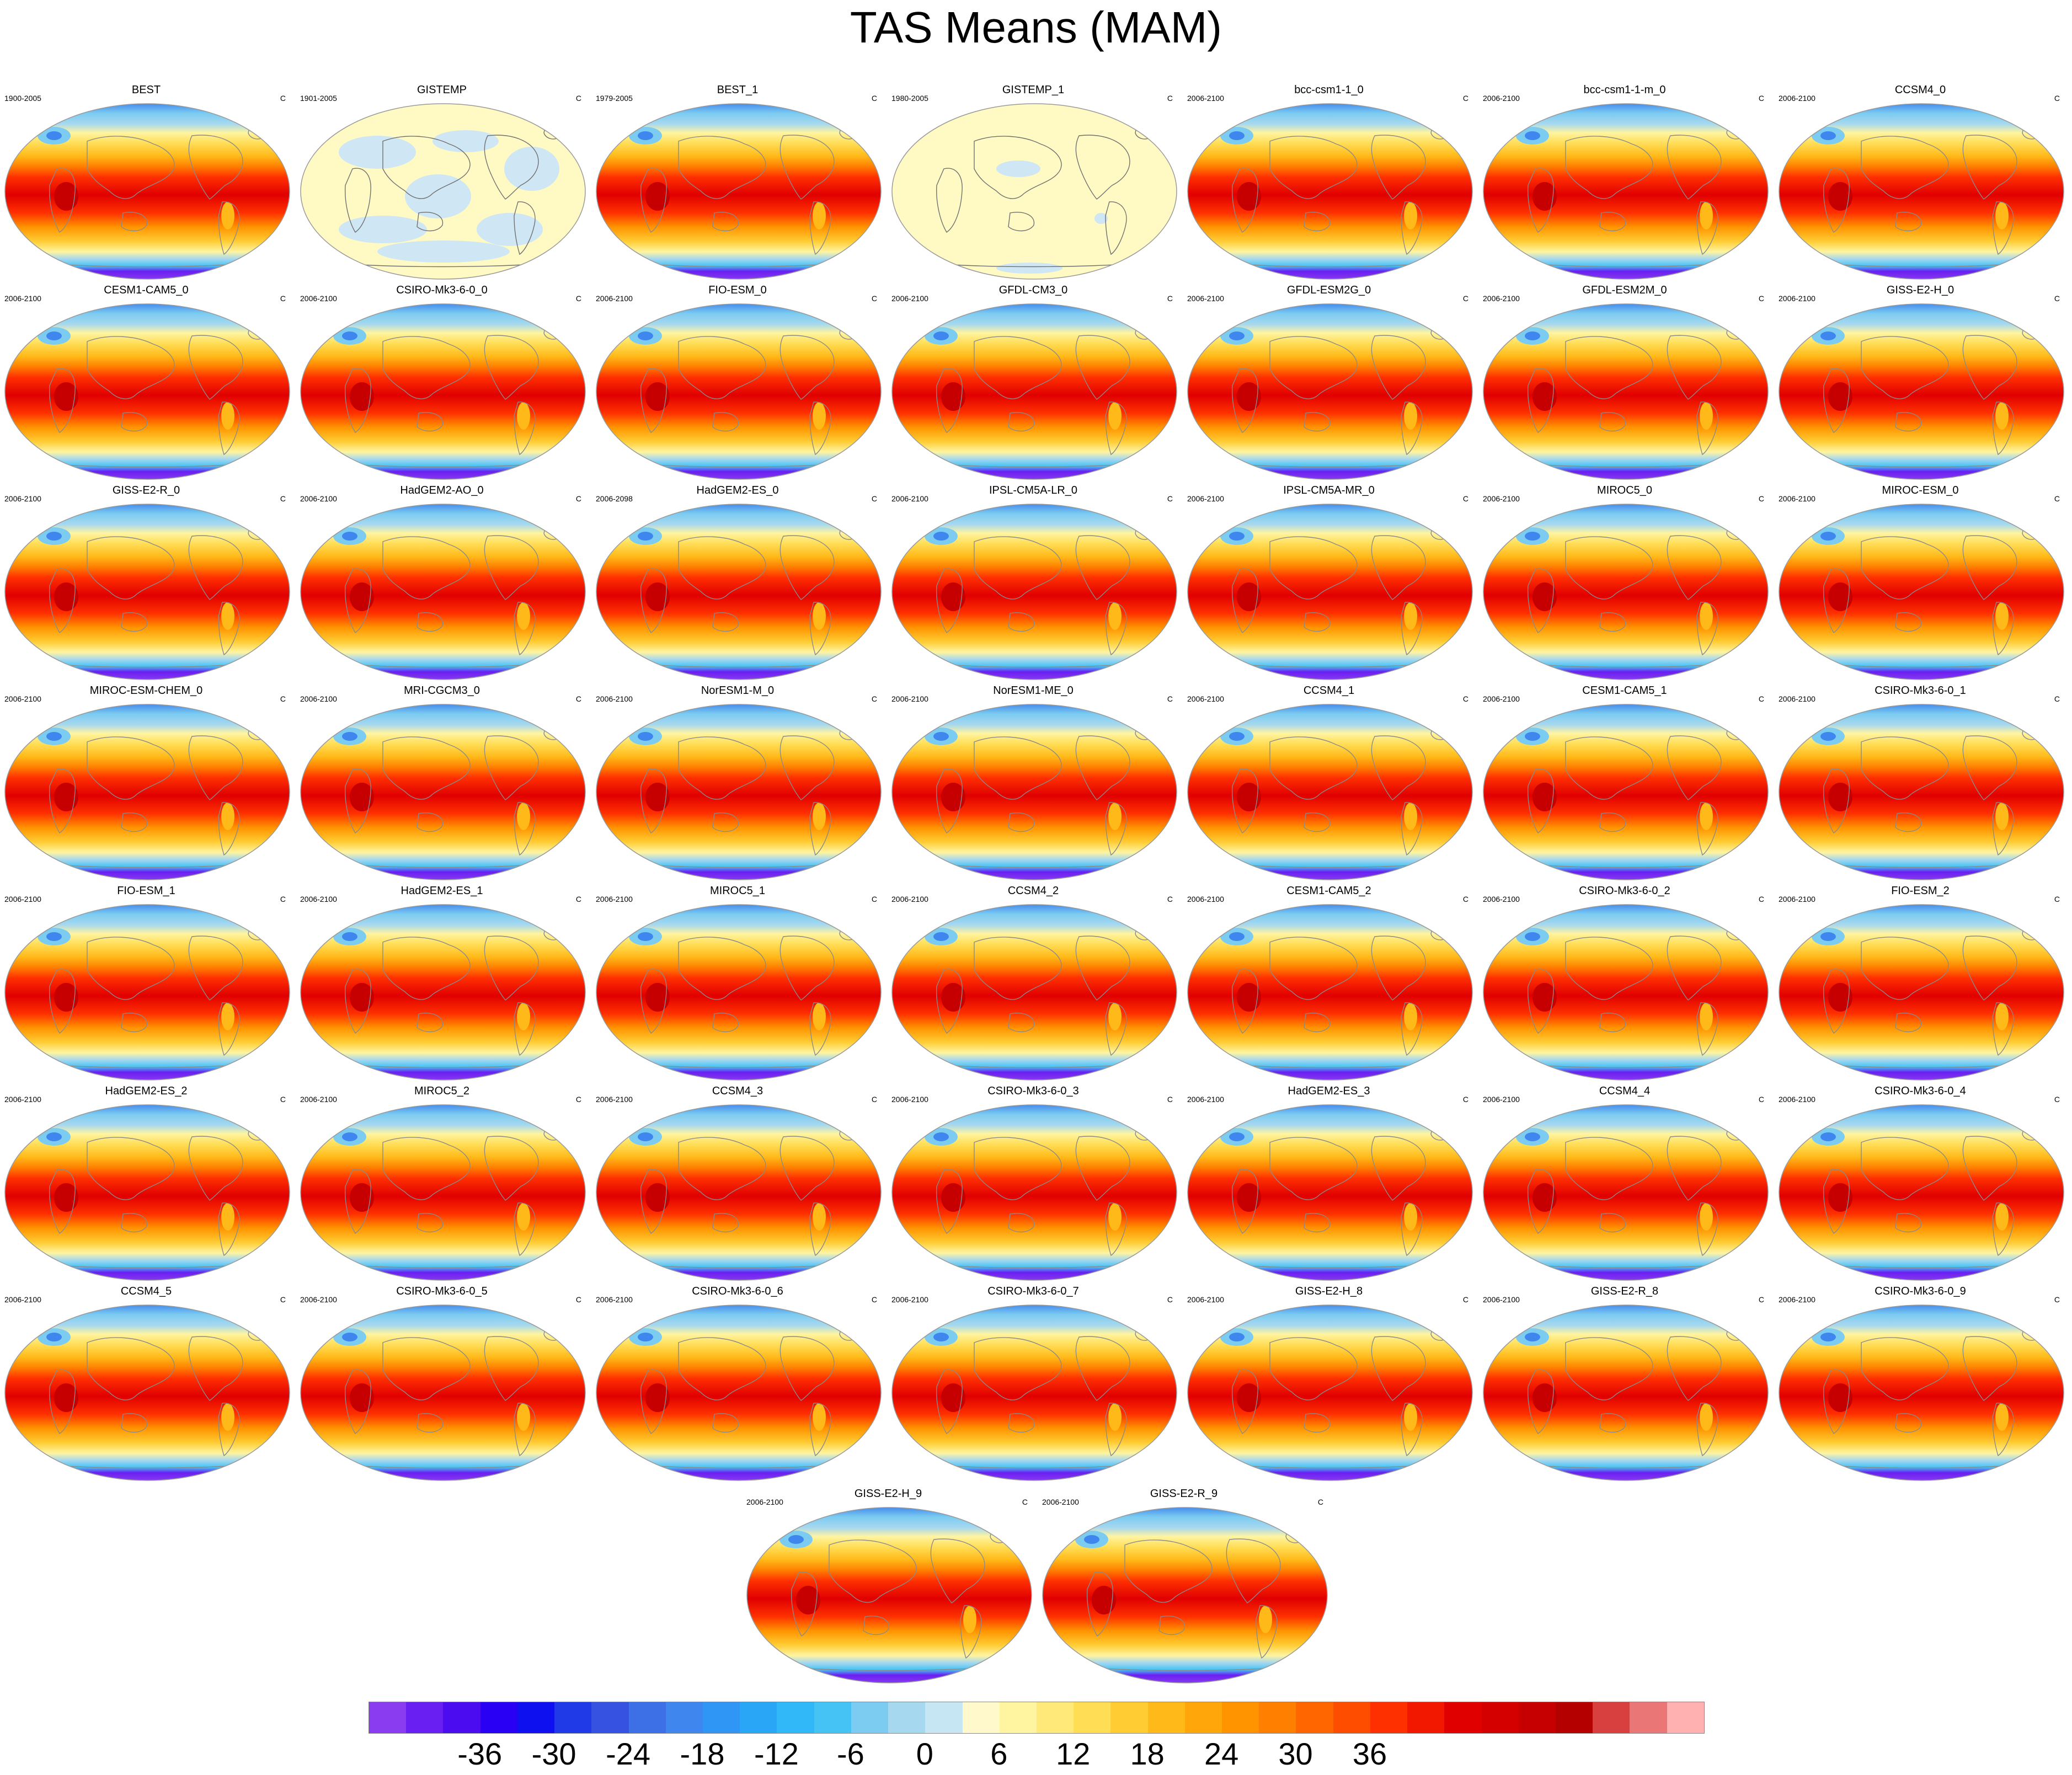  Describe the element at coordinates (146, 1091) in the screenshot. I see `panel-title: HadGEM2-ES_2` at that location.